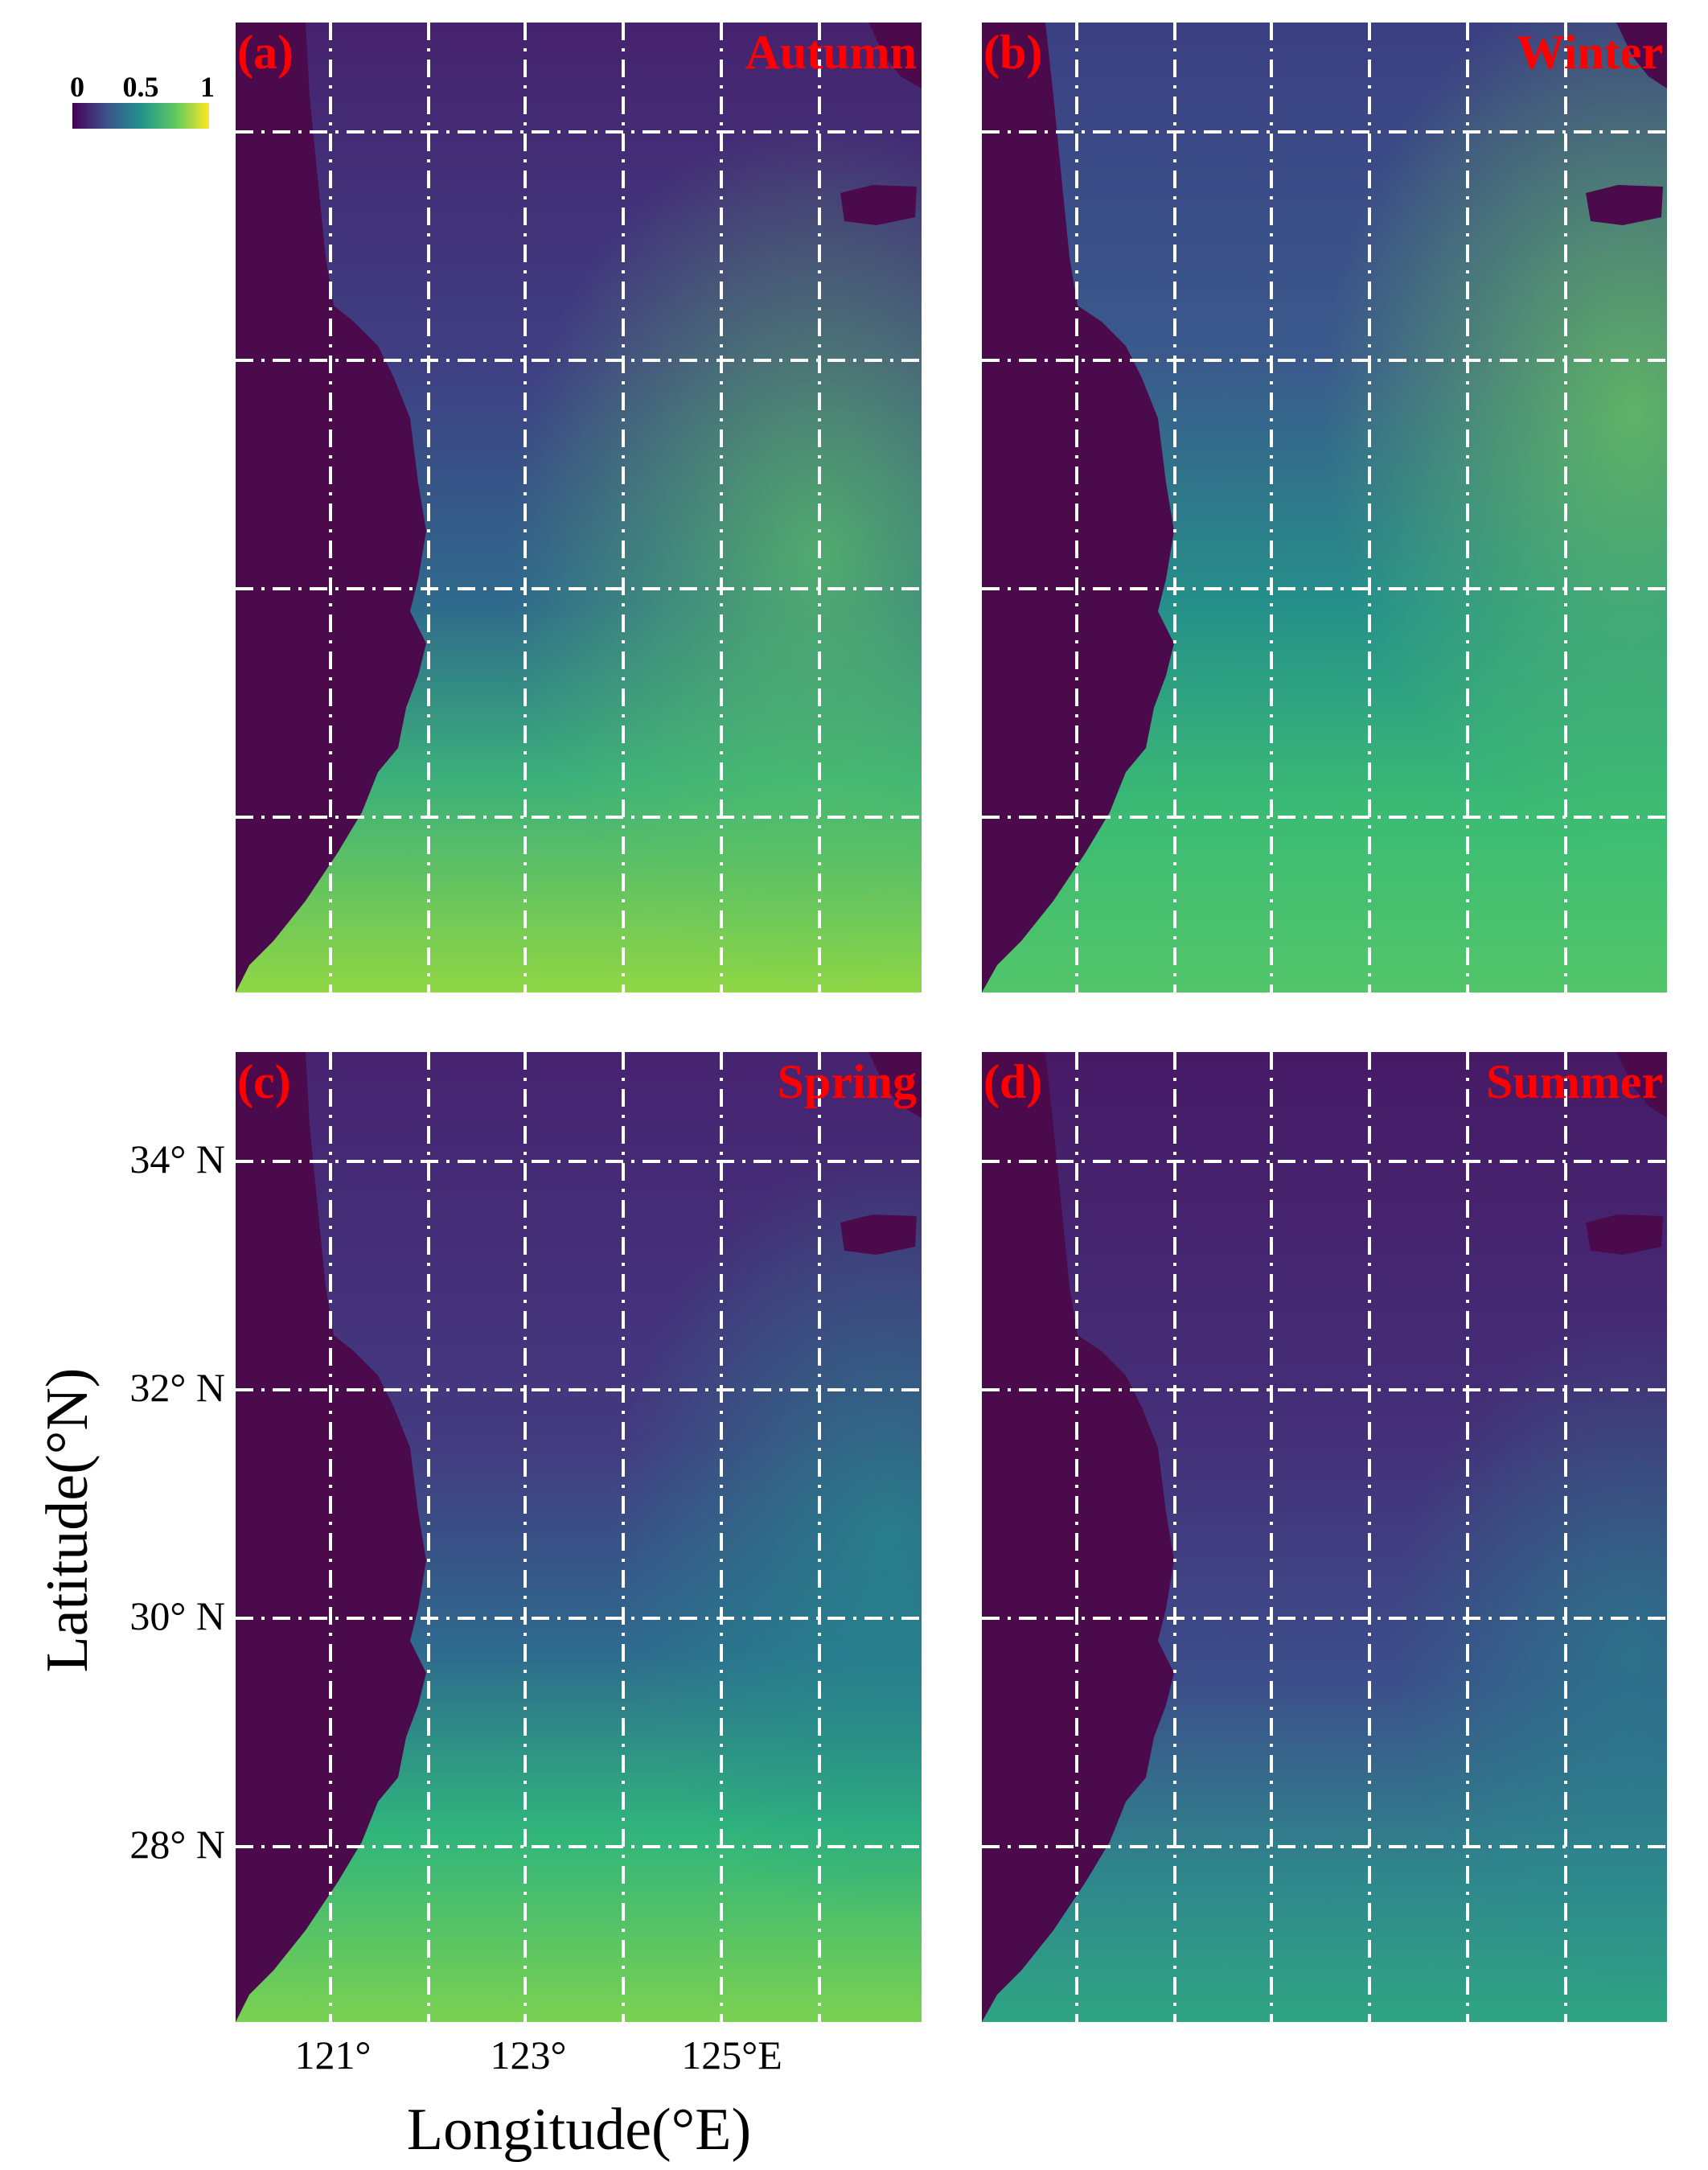 Image resolution: width=1708 pixels, height=2170 pixels. I want to click on y-tick-34: 34° N, so click(177, 1159).